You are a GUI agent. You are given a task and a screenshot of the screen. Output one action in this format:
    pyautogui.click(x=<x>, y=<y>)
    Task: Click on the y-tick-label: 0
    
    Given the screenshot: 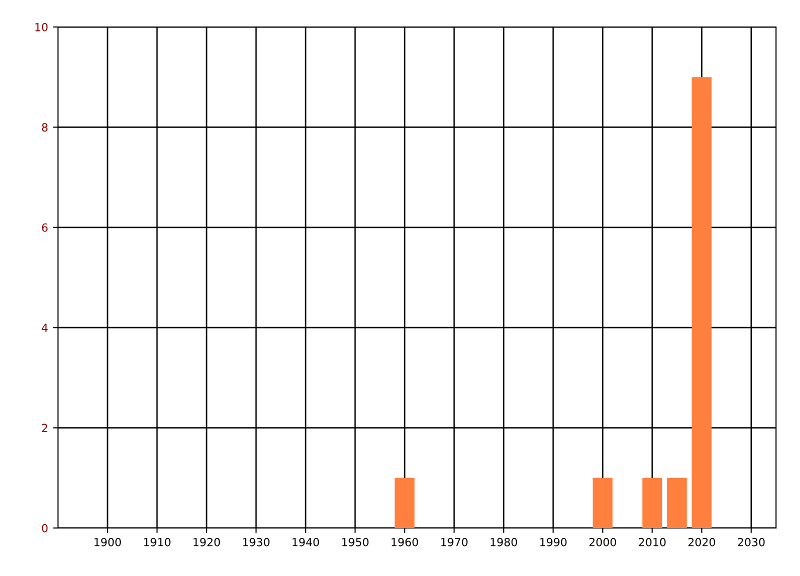 What is the action you would take?
    pyautogui.click(x=45, y=528)
    